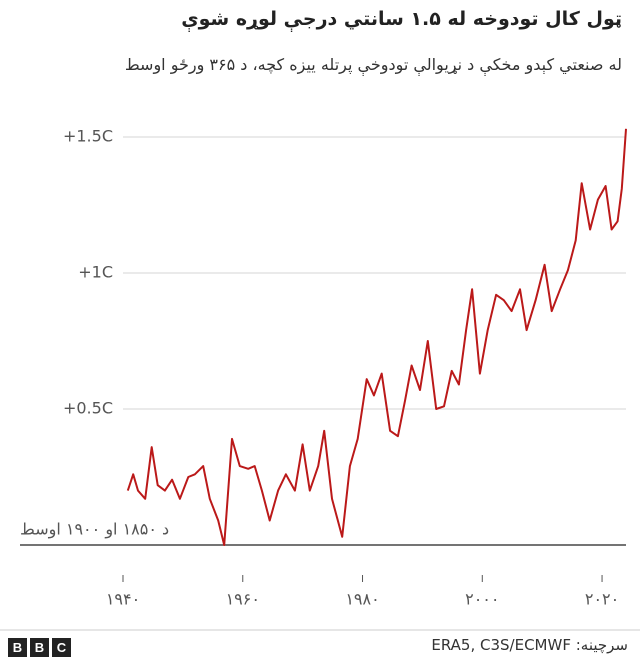  What do you see at coordinates (243, 599) in the screenshot?
I see `x-tick-label: ۱۹۶۰` at bounding box center [243, 599].